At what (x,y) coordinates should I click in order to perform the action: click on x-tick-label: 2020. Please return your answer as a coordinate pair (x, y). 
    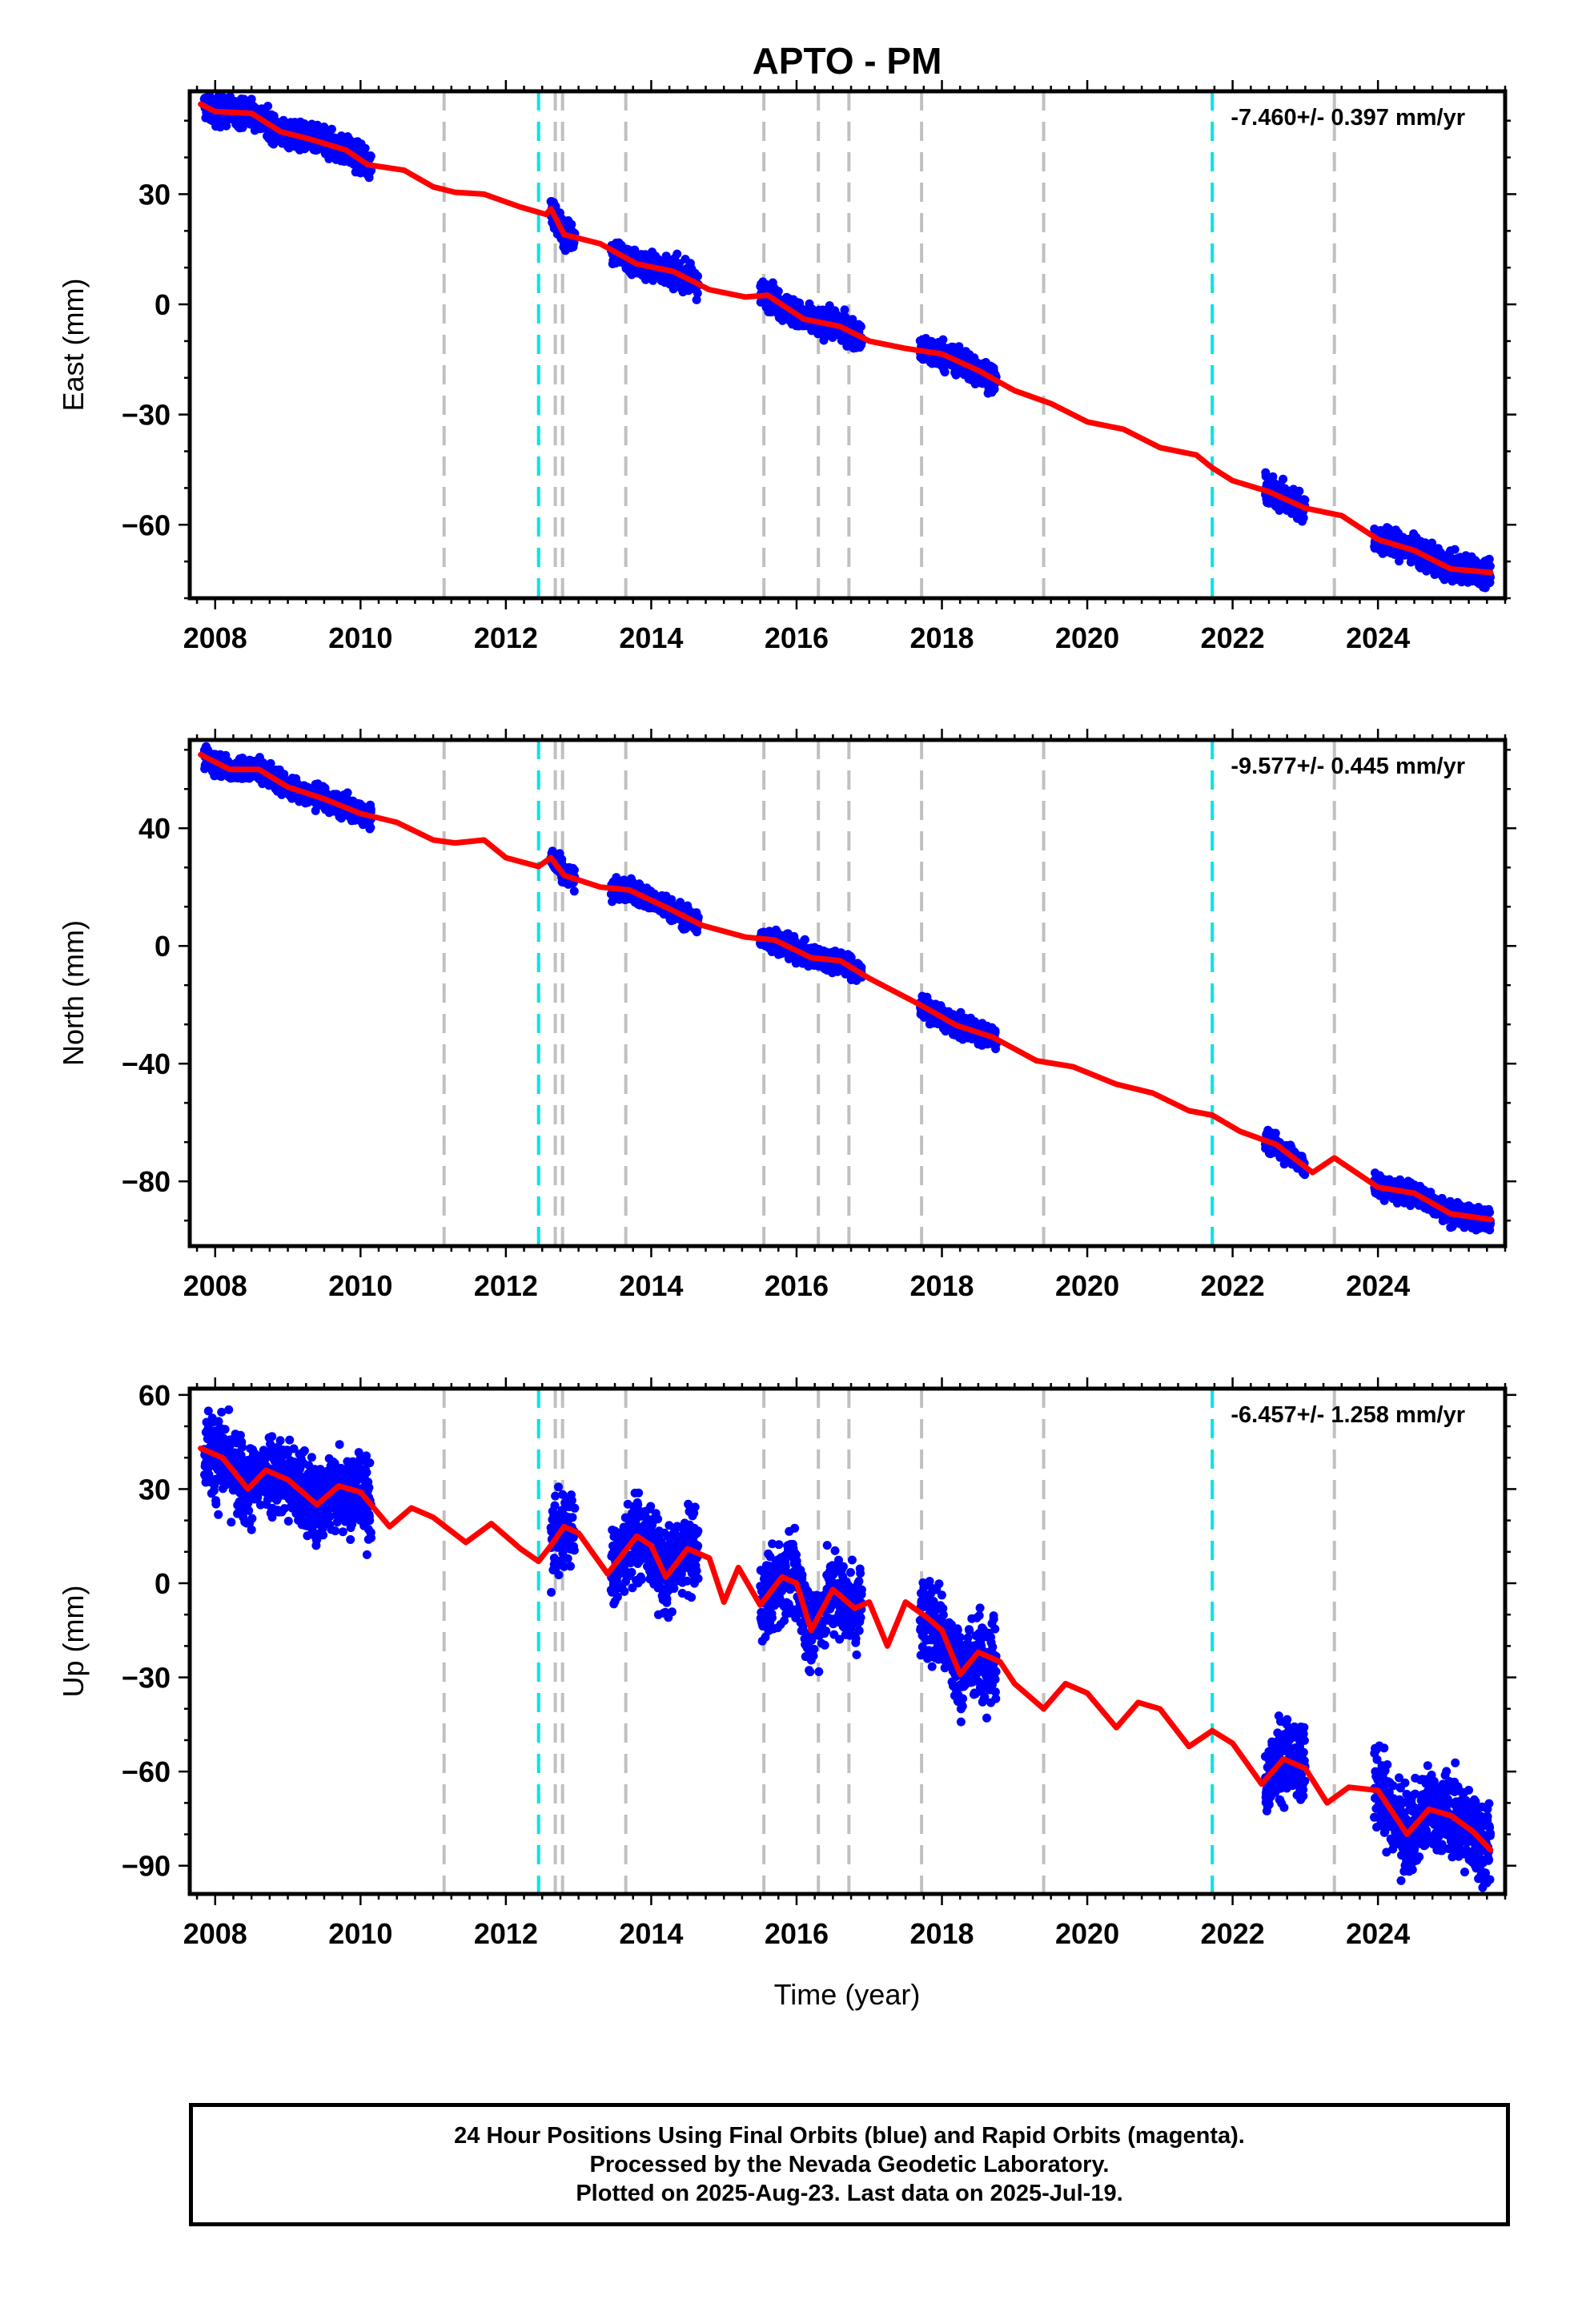
    Looking at the image, I should click on (1087, 637).